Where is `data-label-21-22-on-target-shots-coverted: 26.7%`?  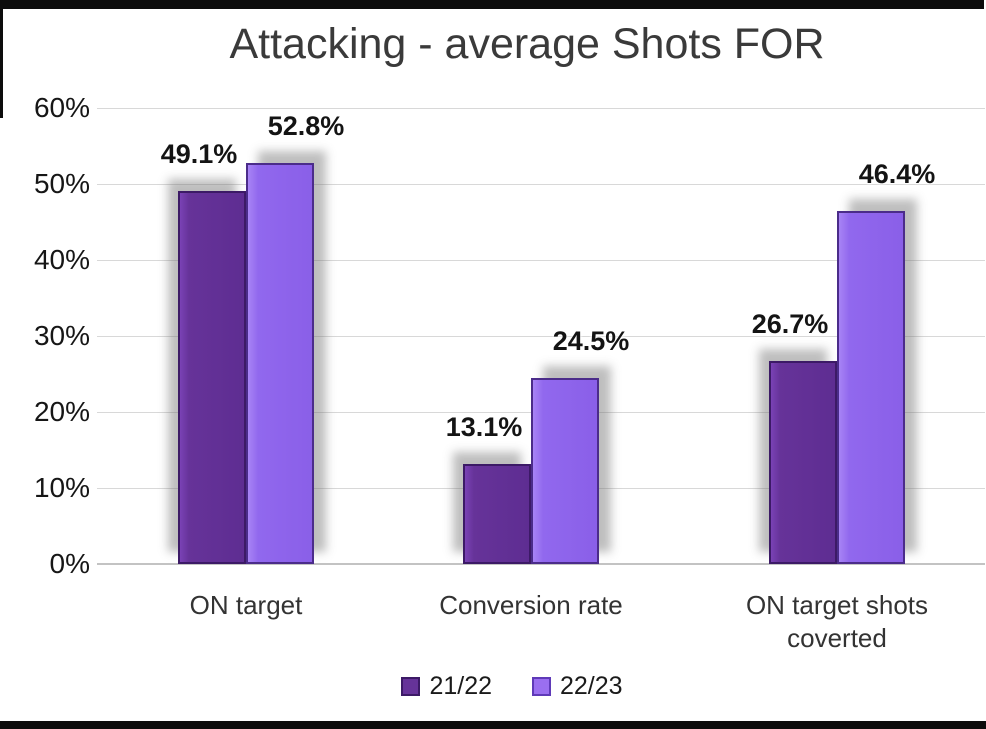
data-label-21-22-on-target-shots-coverted: 26.7% is located at coordinates (790, 324).